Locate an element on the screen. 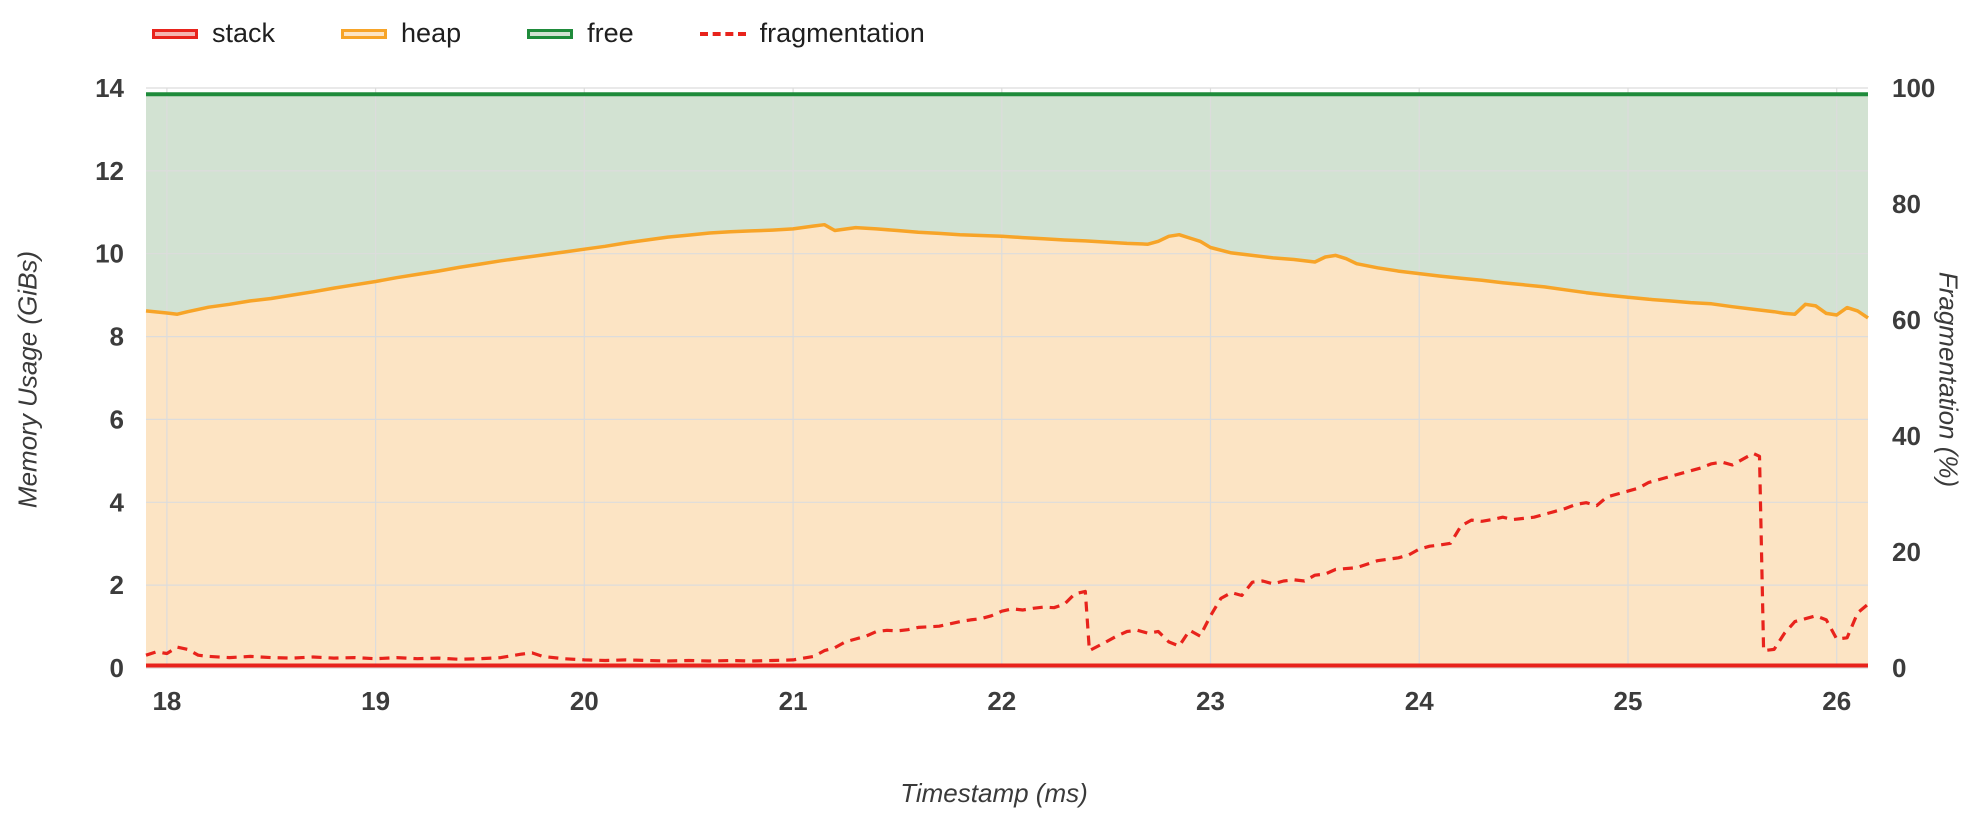 Image resolution: width=1988 pixels, height=814 pixels. svg-text: 40 is located at coordinates (1906, 436).